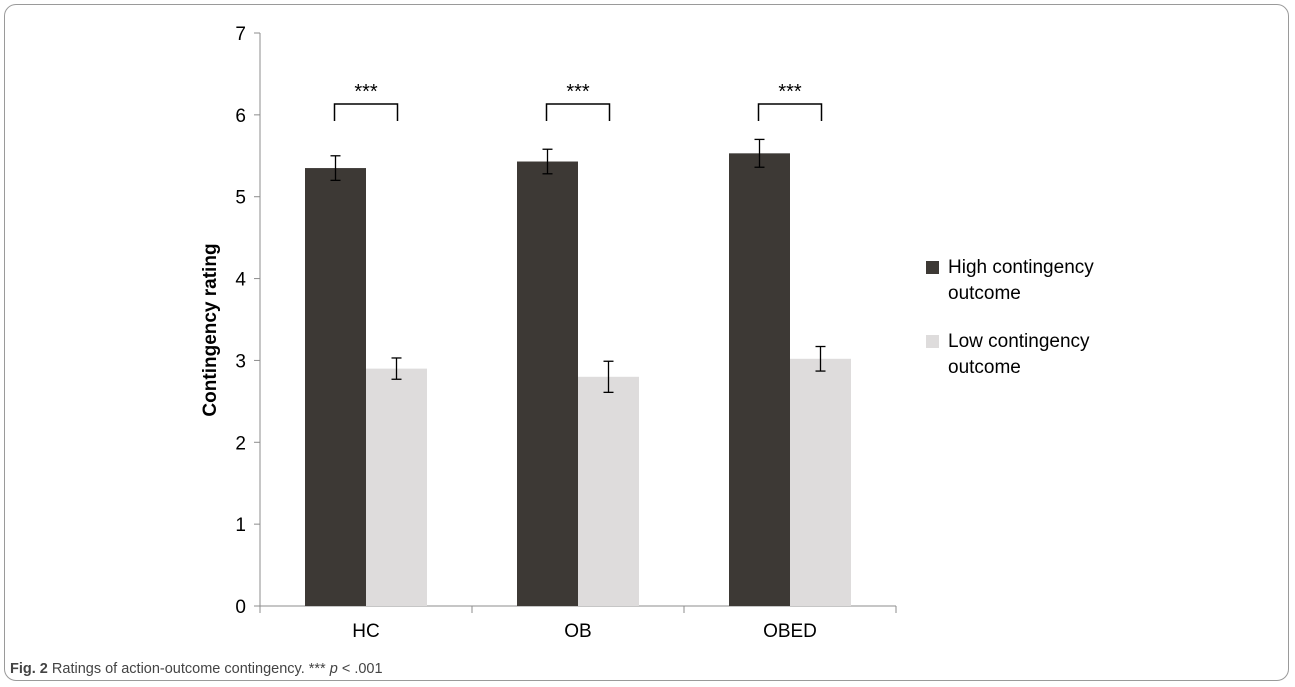 The height and width of the screenshot is (687, 1295). I want to click on y-tick-label: 1, so click(240, 525).